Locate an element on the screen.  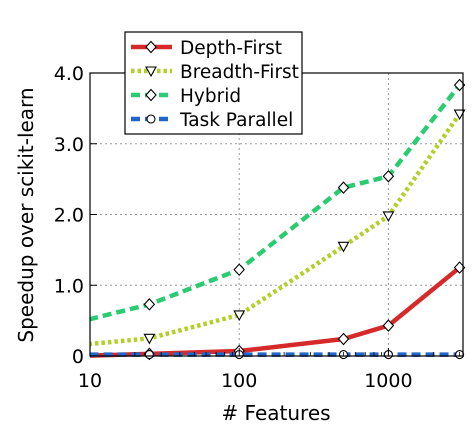
x-tick-label: 1000 is located at coordinates (388, 381).